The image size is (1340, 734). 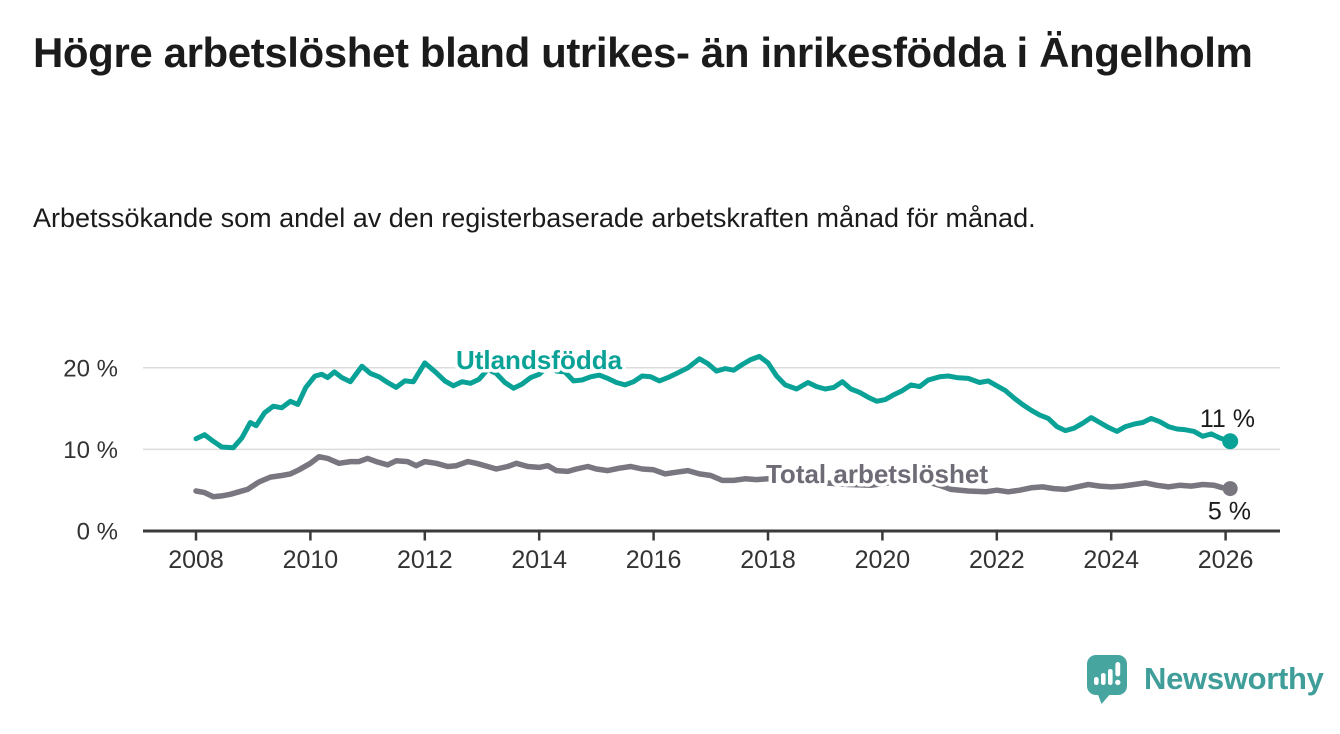 What do you see at coordinates (997, 560) in the screenshot?
I see `x-tick-label: 2022` at bounding box center [997, 560].